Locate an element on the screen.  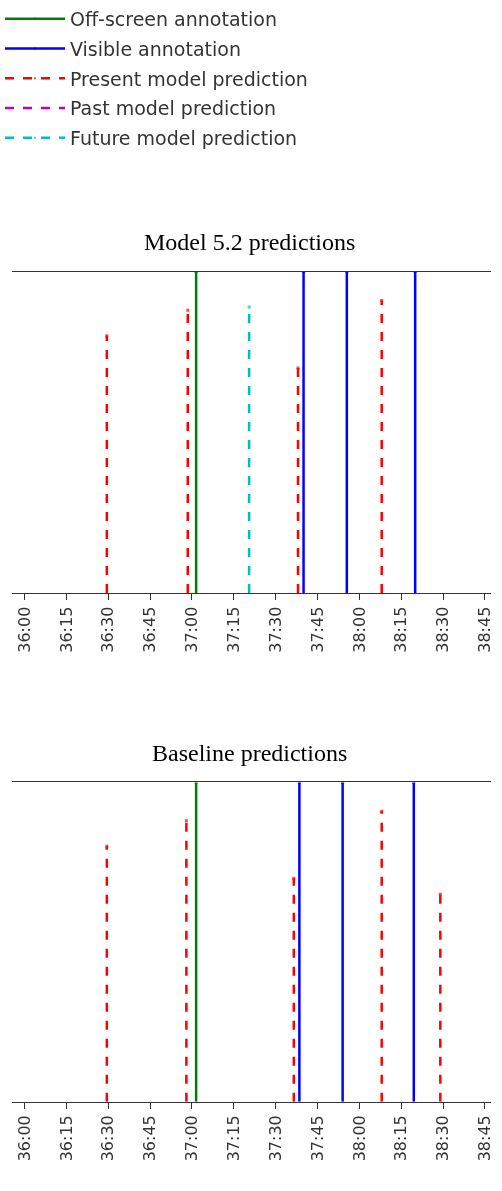
legend-label: Past model prediction is located at coordinates (173, 108).